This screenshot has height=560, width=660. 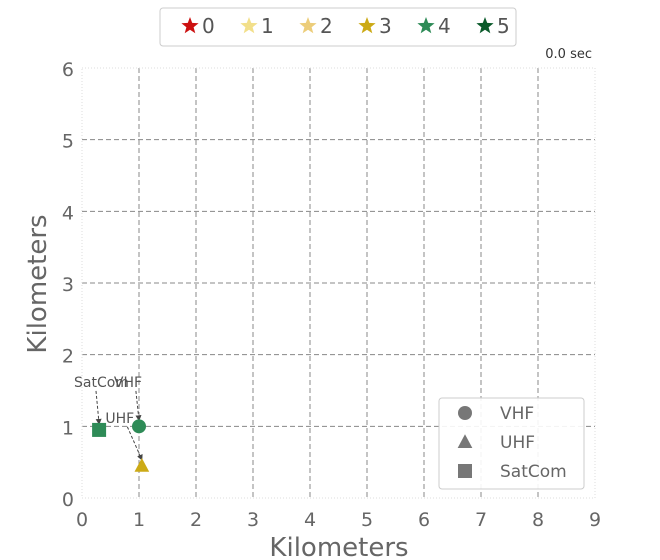 I want to click on data-point-vhf, so click(x=139, y=426).